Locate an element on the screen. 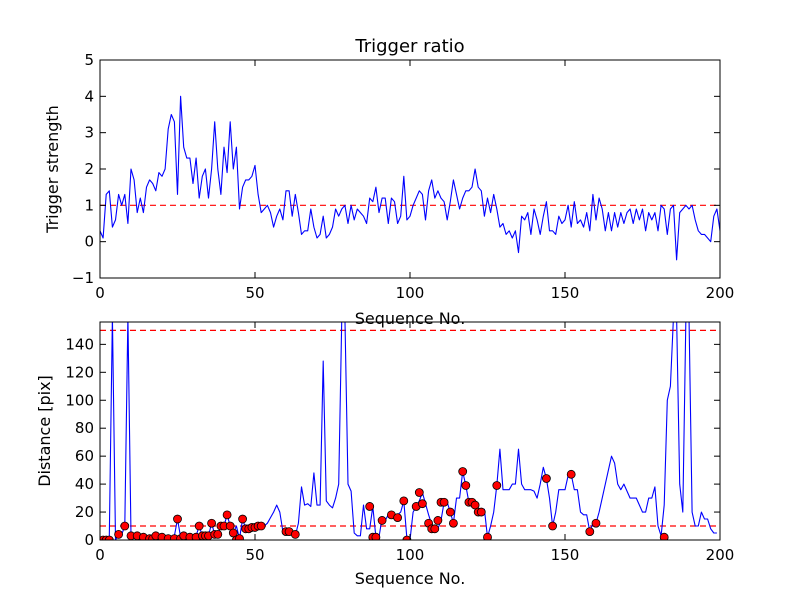 The width and height of the screenshot is (800, 600). y-tick-label: 120 is located at coordinates (79, 372).